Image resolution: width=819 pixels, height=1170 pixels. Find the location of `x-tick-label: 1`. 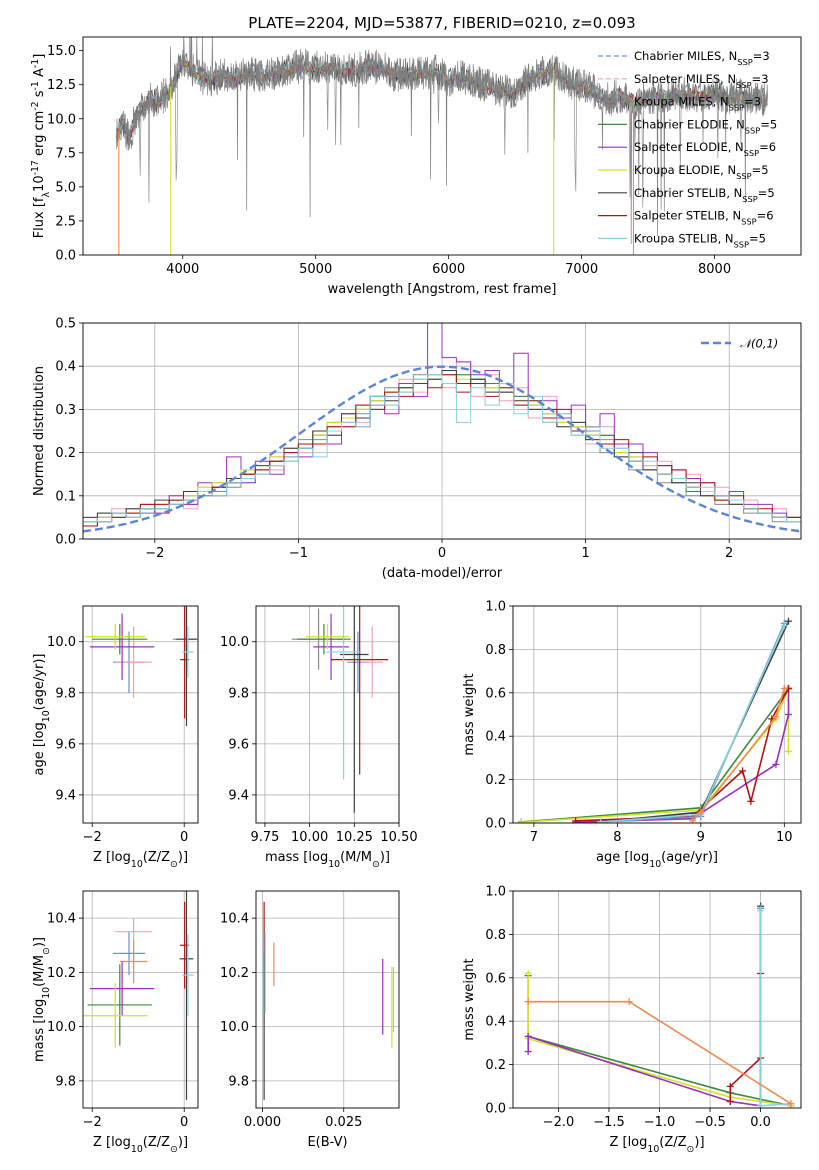

x-tick-label: 1 is located at coordinates (585, 553).